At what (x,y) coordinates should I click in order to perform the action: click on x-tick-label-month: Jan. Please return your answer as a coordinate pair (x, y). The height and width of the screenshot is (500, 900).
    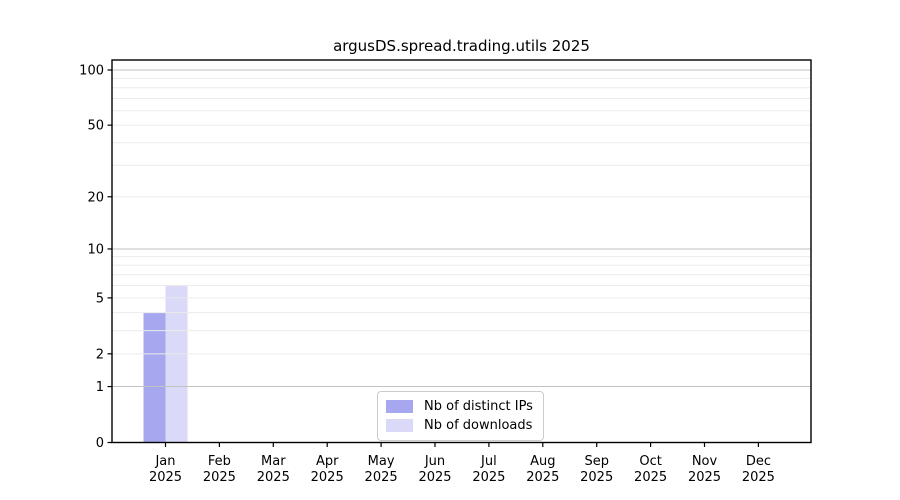
    Looking at the image, I should click on (164, 461).